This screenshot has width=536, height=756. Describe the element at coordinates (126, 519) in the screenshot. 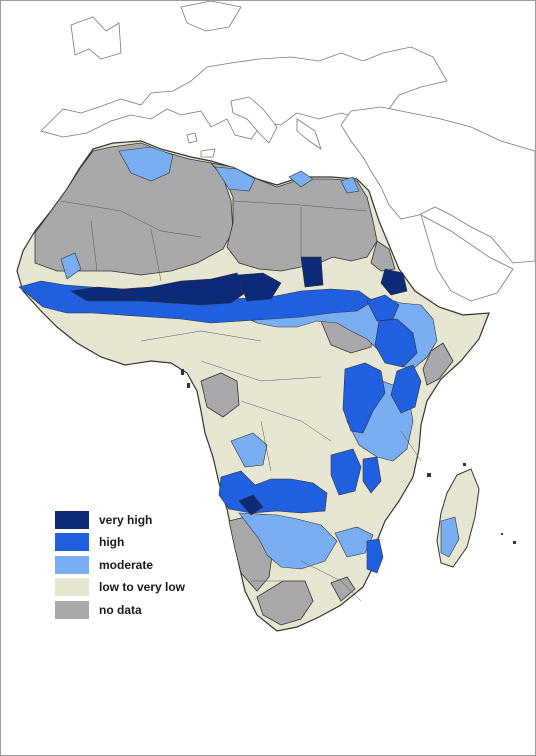

I see `legend-label: very high` at that location.